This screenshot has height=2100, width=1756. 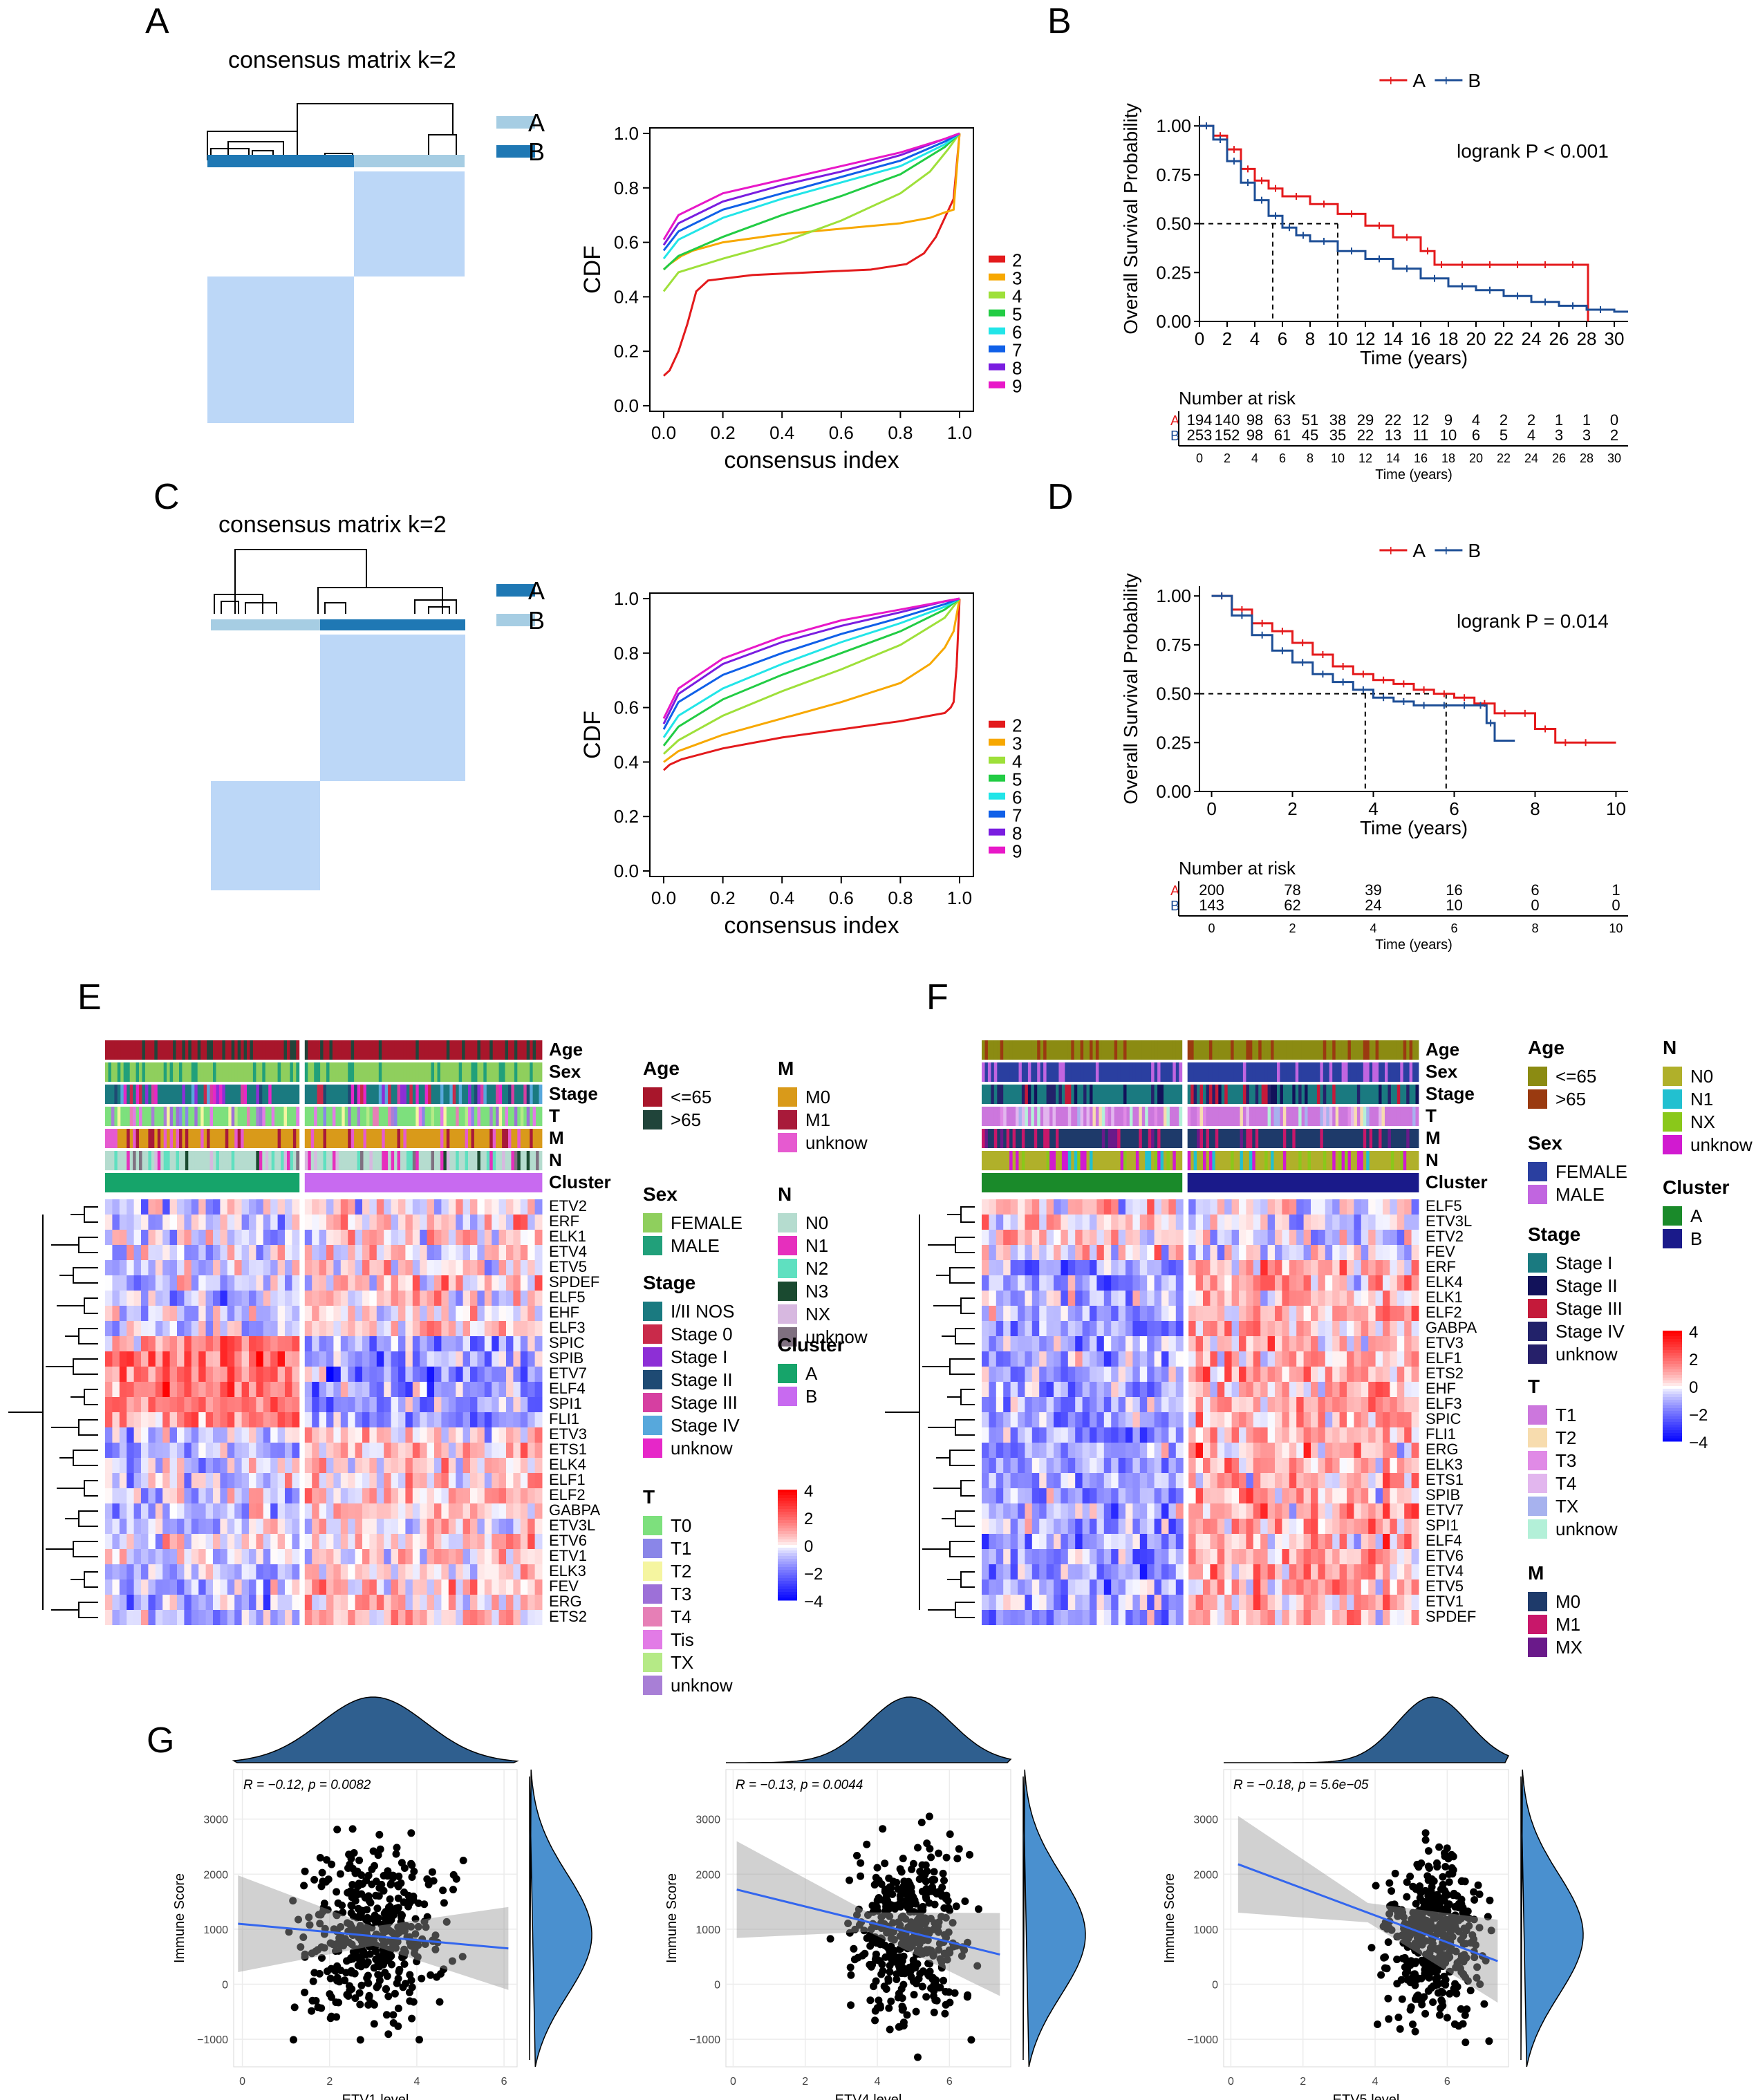 I want to click on risk-row-label-A: A, so click(x=1175, y=421).